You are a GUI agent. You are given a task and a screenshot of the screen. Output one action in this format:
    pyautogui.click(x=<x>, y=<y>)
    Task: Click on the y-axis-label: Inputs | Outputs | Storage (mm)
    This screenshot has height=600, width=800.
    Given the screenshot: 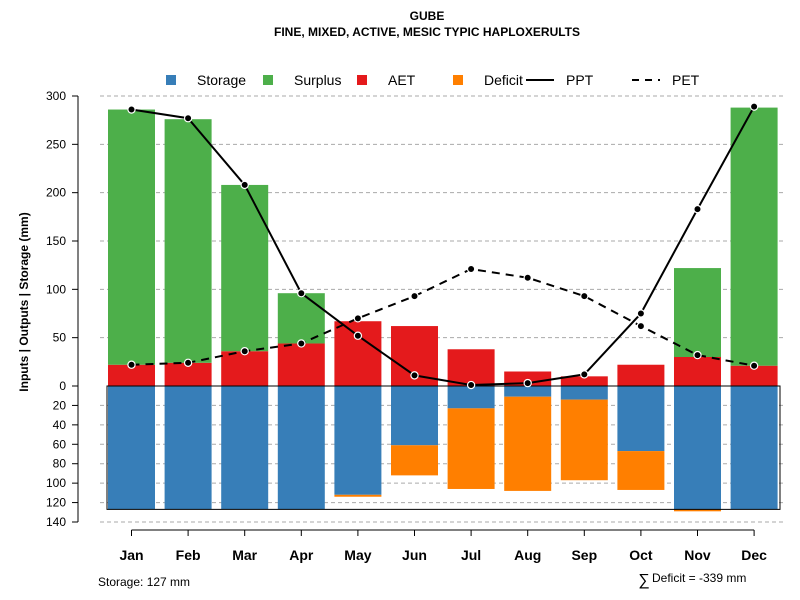 What is the action you would take?
    pyautogui.click(x=24, y=301)
    